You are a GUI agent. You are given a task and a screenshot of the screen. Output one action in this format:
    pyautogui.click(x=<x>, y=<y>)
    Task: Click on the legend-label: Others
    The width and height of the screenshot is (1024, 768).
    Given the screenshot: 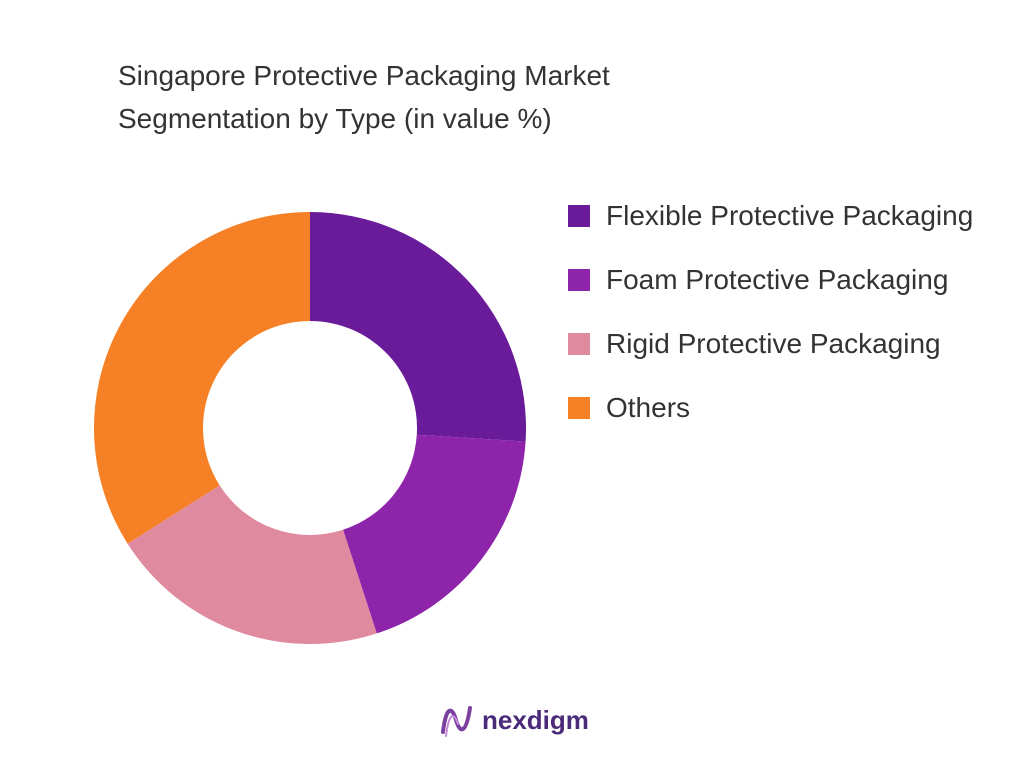 What is the action you would take?
    pyautogui.click(x=648, y=407)
    